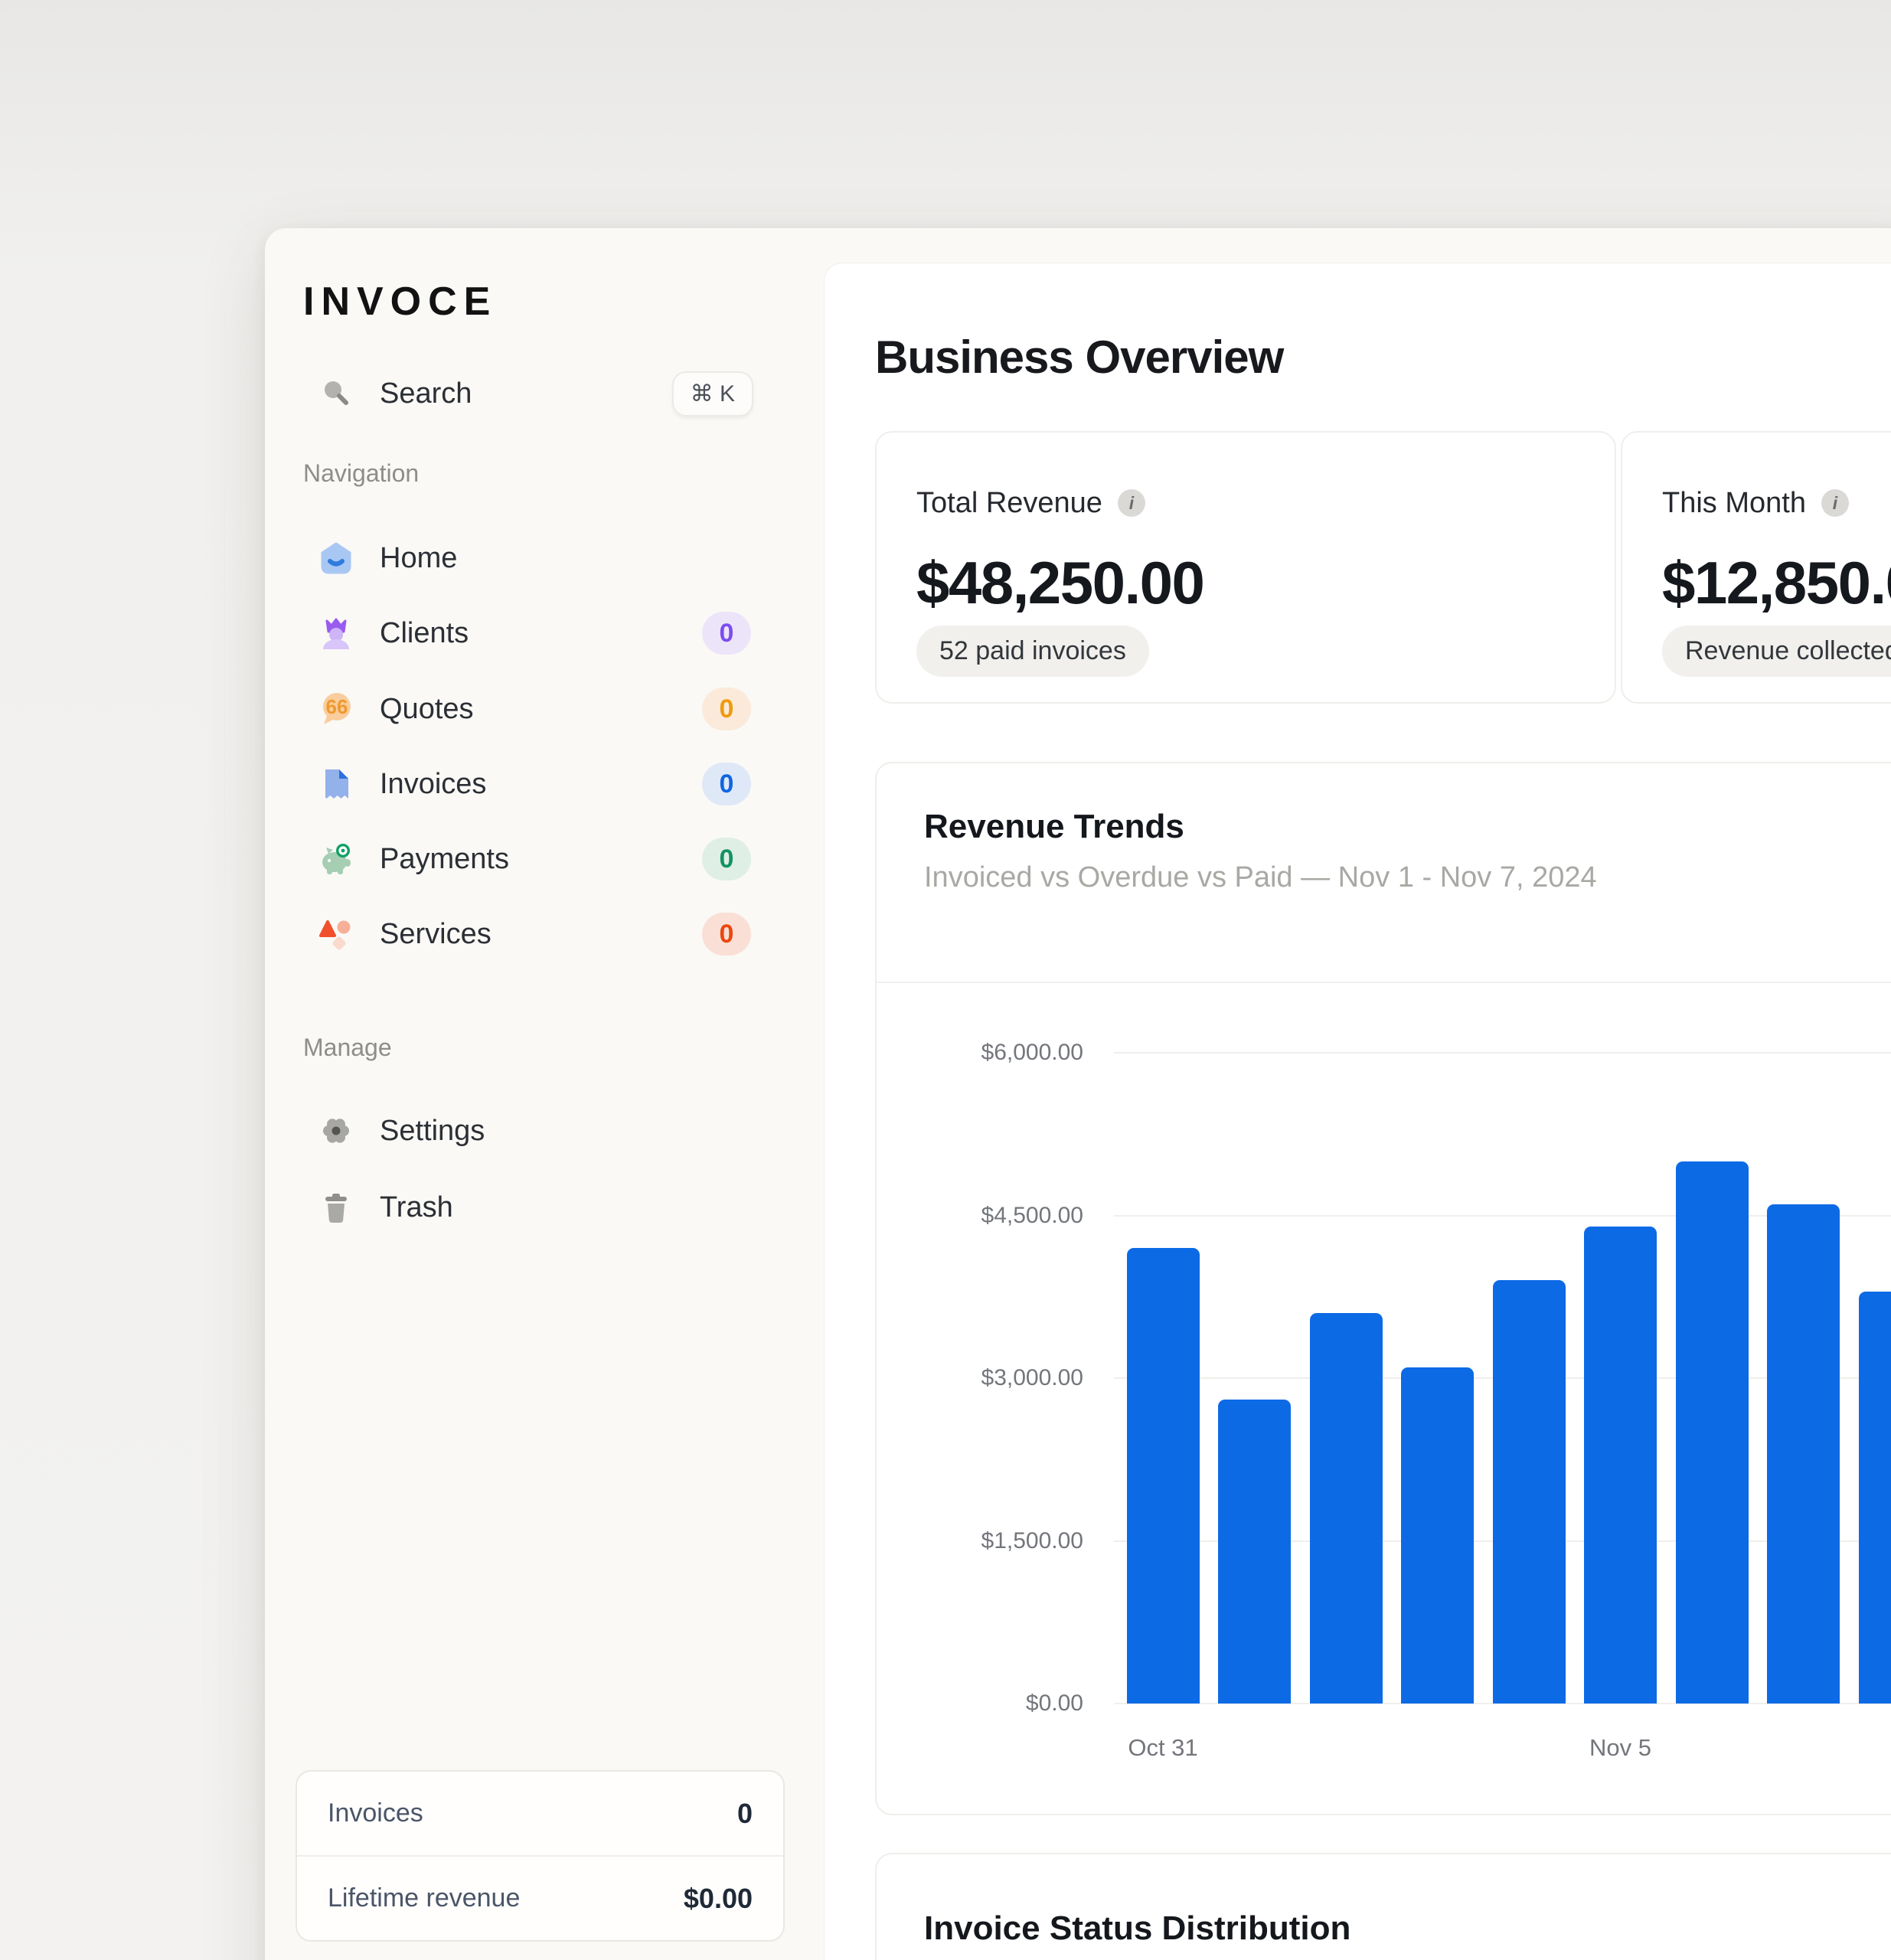 This screenshot has width=1891, height=1960. I want to click on sidebar-item-label: Trash, so click(416, 1207).